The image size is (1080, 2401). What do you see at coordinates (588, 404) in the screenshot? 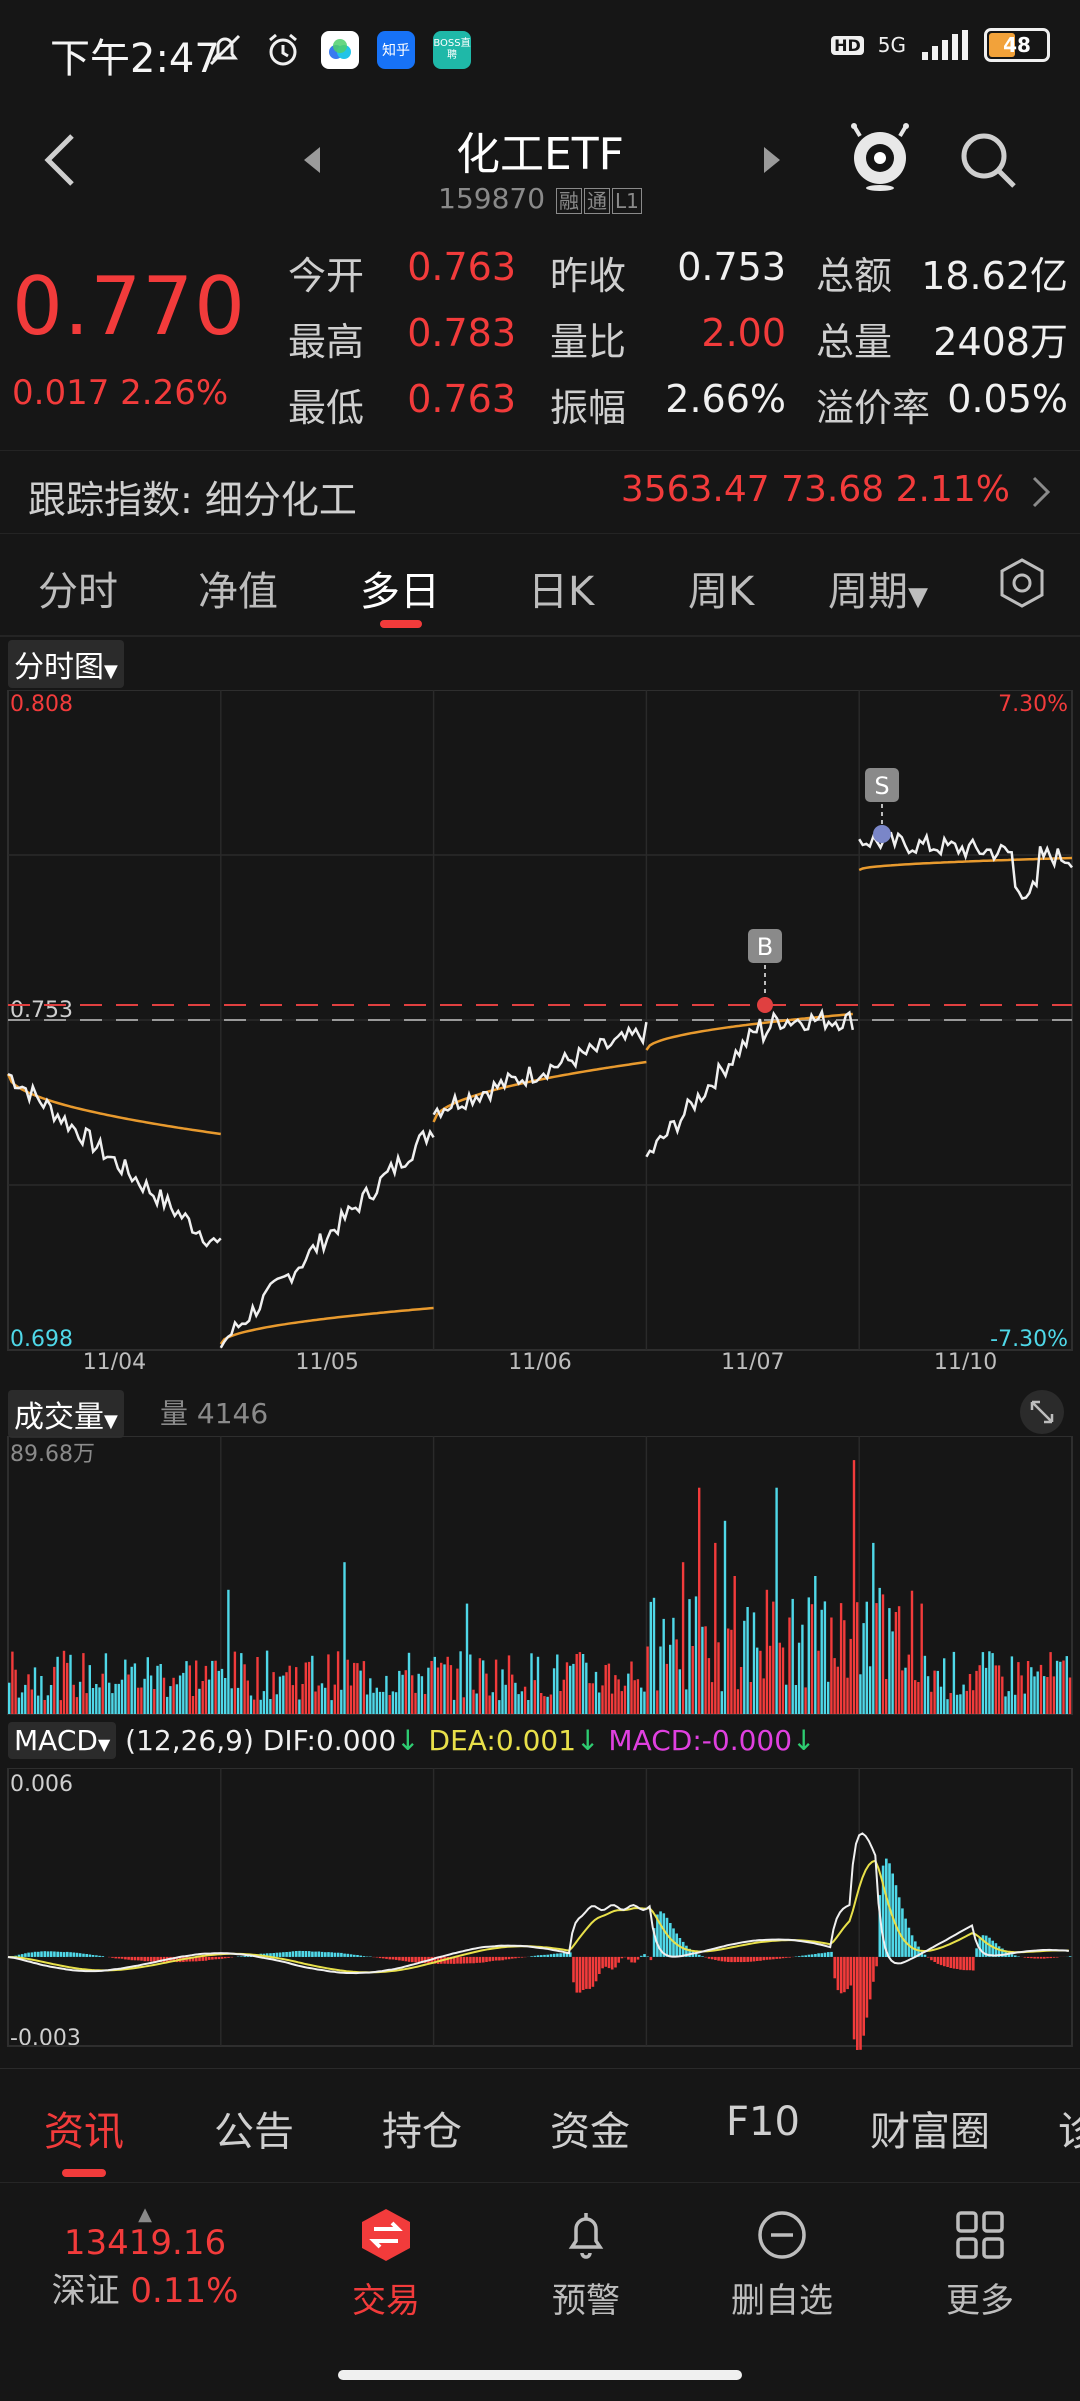
I see `quote-label: 振幅` at bounding box center [588, 404].